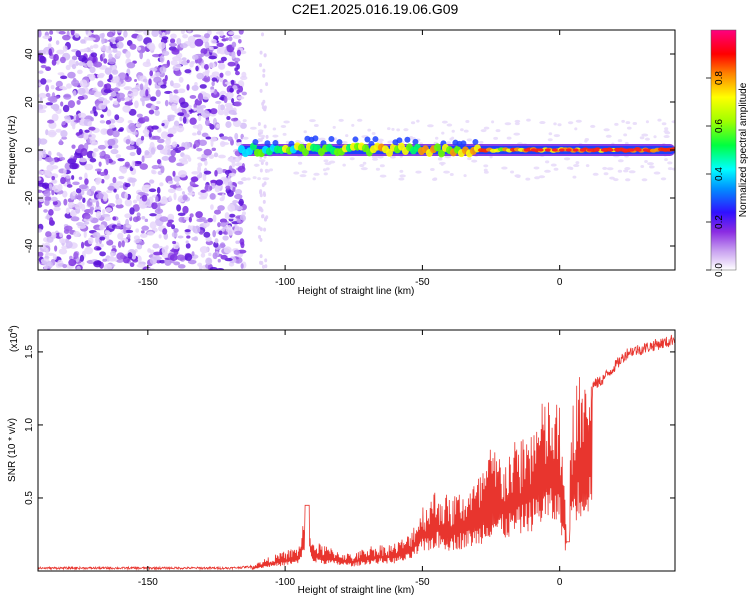 The image size is (750, 600). What do you see at coordinates (631, 150) in the screenshot?
I see `tone-peak` at bounding box center [631, 150].